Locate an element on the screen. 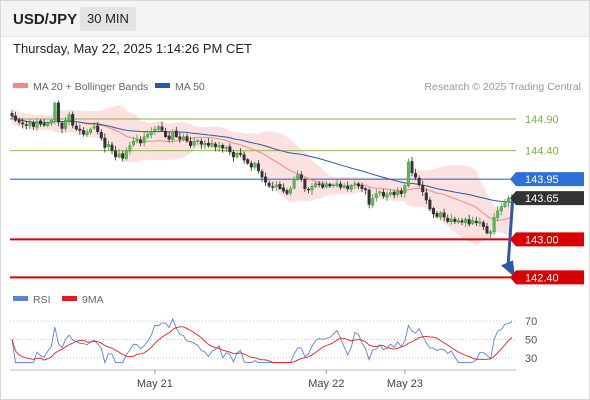  legend-swatch-ma50 is located at coordinates (162, 85).